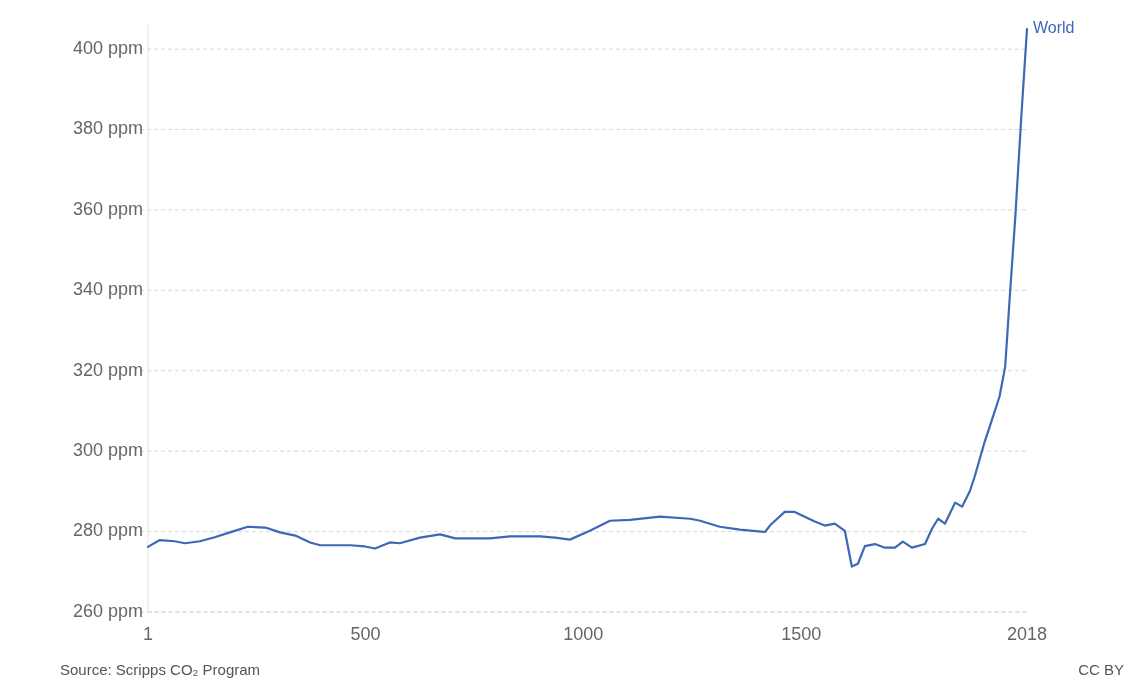 This screenshot has width=1134, height=686. What do you see at coordinates (107, 610) in the screenshot?
I see `y-tick-label: 260 ppm` at bounding box center [107, 610].